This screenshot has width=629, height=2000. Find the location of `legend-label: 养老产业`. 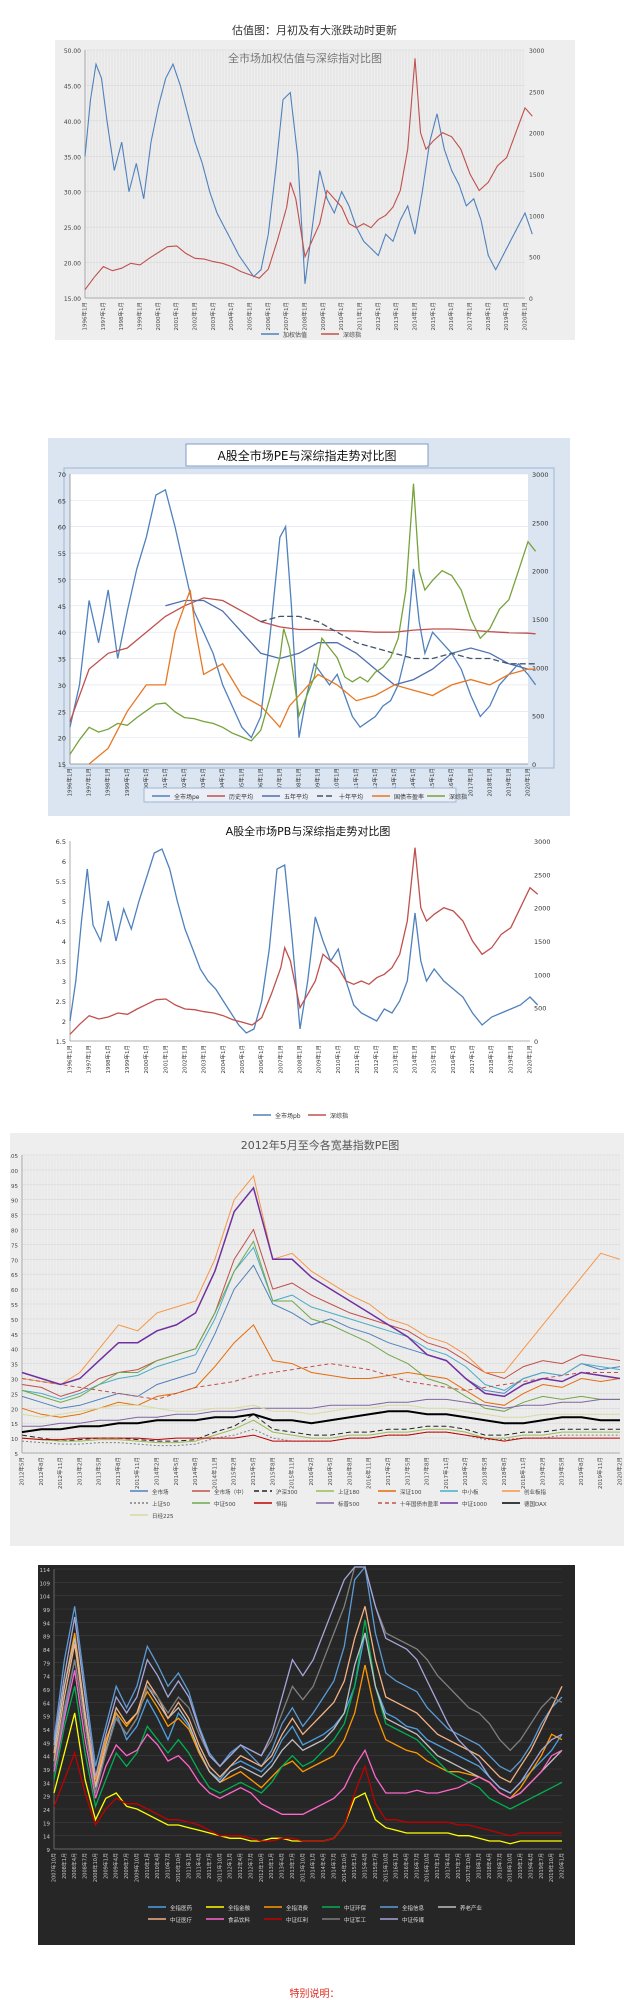

legend-label: 养老产业 is located at coordinates (471, 1908).